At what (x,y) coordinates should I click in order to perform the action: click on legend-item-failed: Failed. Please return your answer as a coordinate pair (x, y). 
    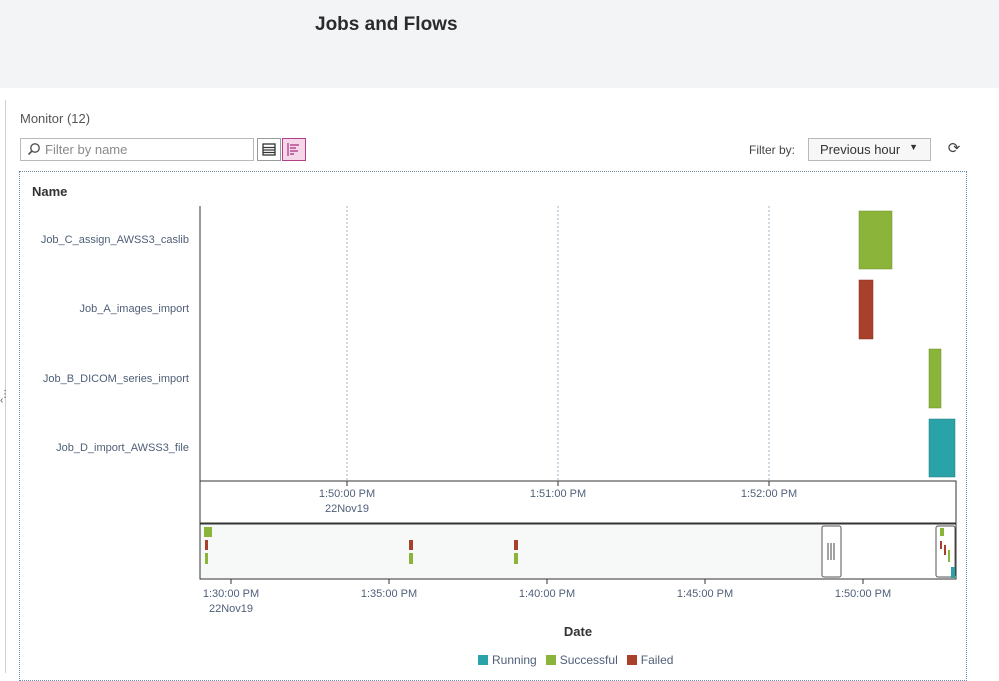
    Looking at the image, I should click on (650, 660).